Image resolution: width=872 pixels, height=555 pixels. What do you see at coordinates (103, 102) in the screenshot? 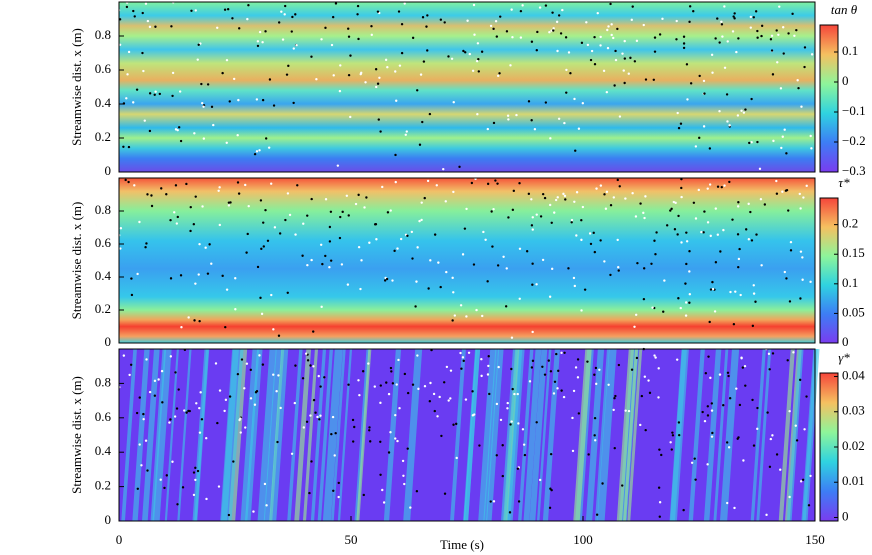
I see `y-tick-label: 0.4` at bounding box center [103, 102].